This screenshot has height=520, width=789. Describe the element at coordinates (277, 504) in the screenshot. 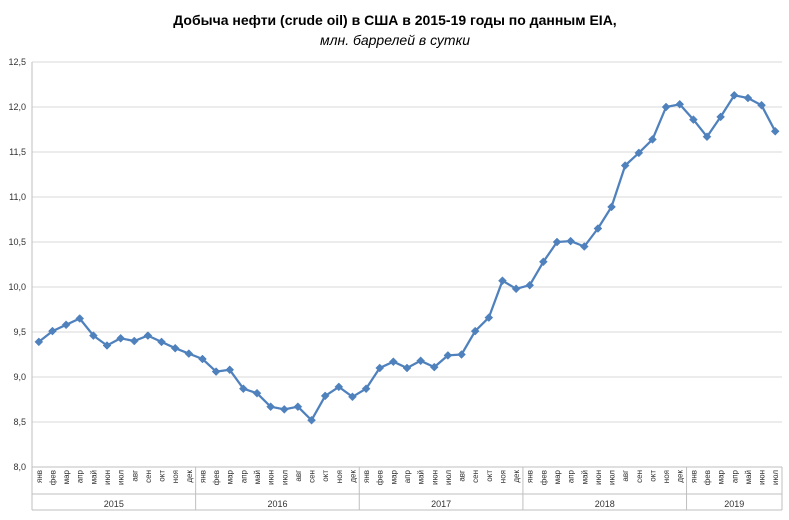

I see `year-label: 2016` at that location.